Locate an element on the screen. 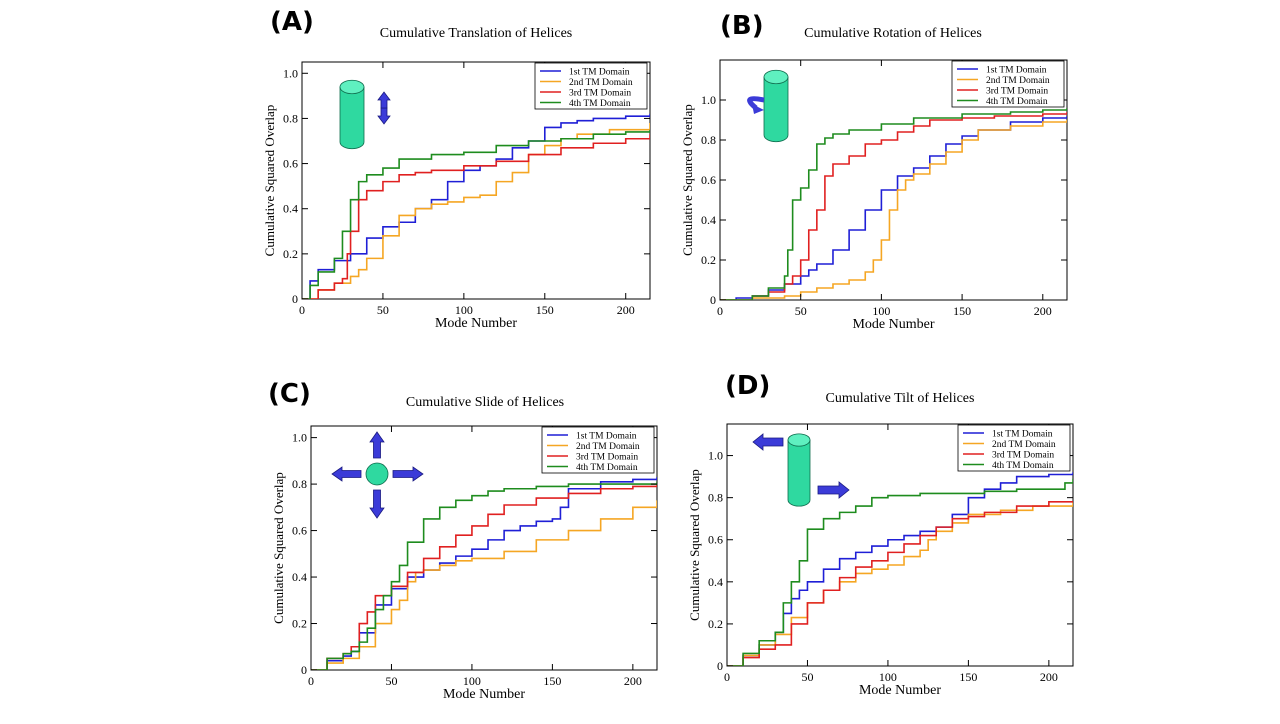 This screenshot has width=1280, height=724. panel-letter: (C) is located at coordinates (289, 394).